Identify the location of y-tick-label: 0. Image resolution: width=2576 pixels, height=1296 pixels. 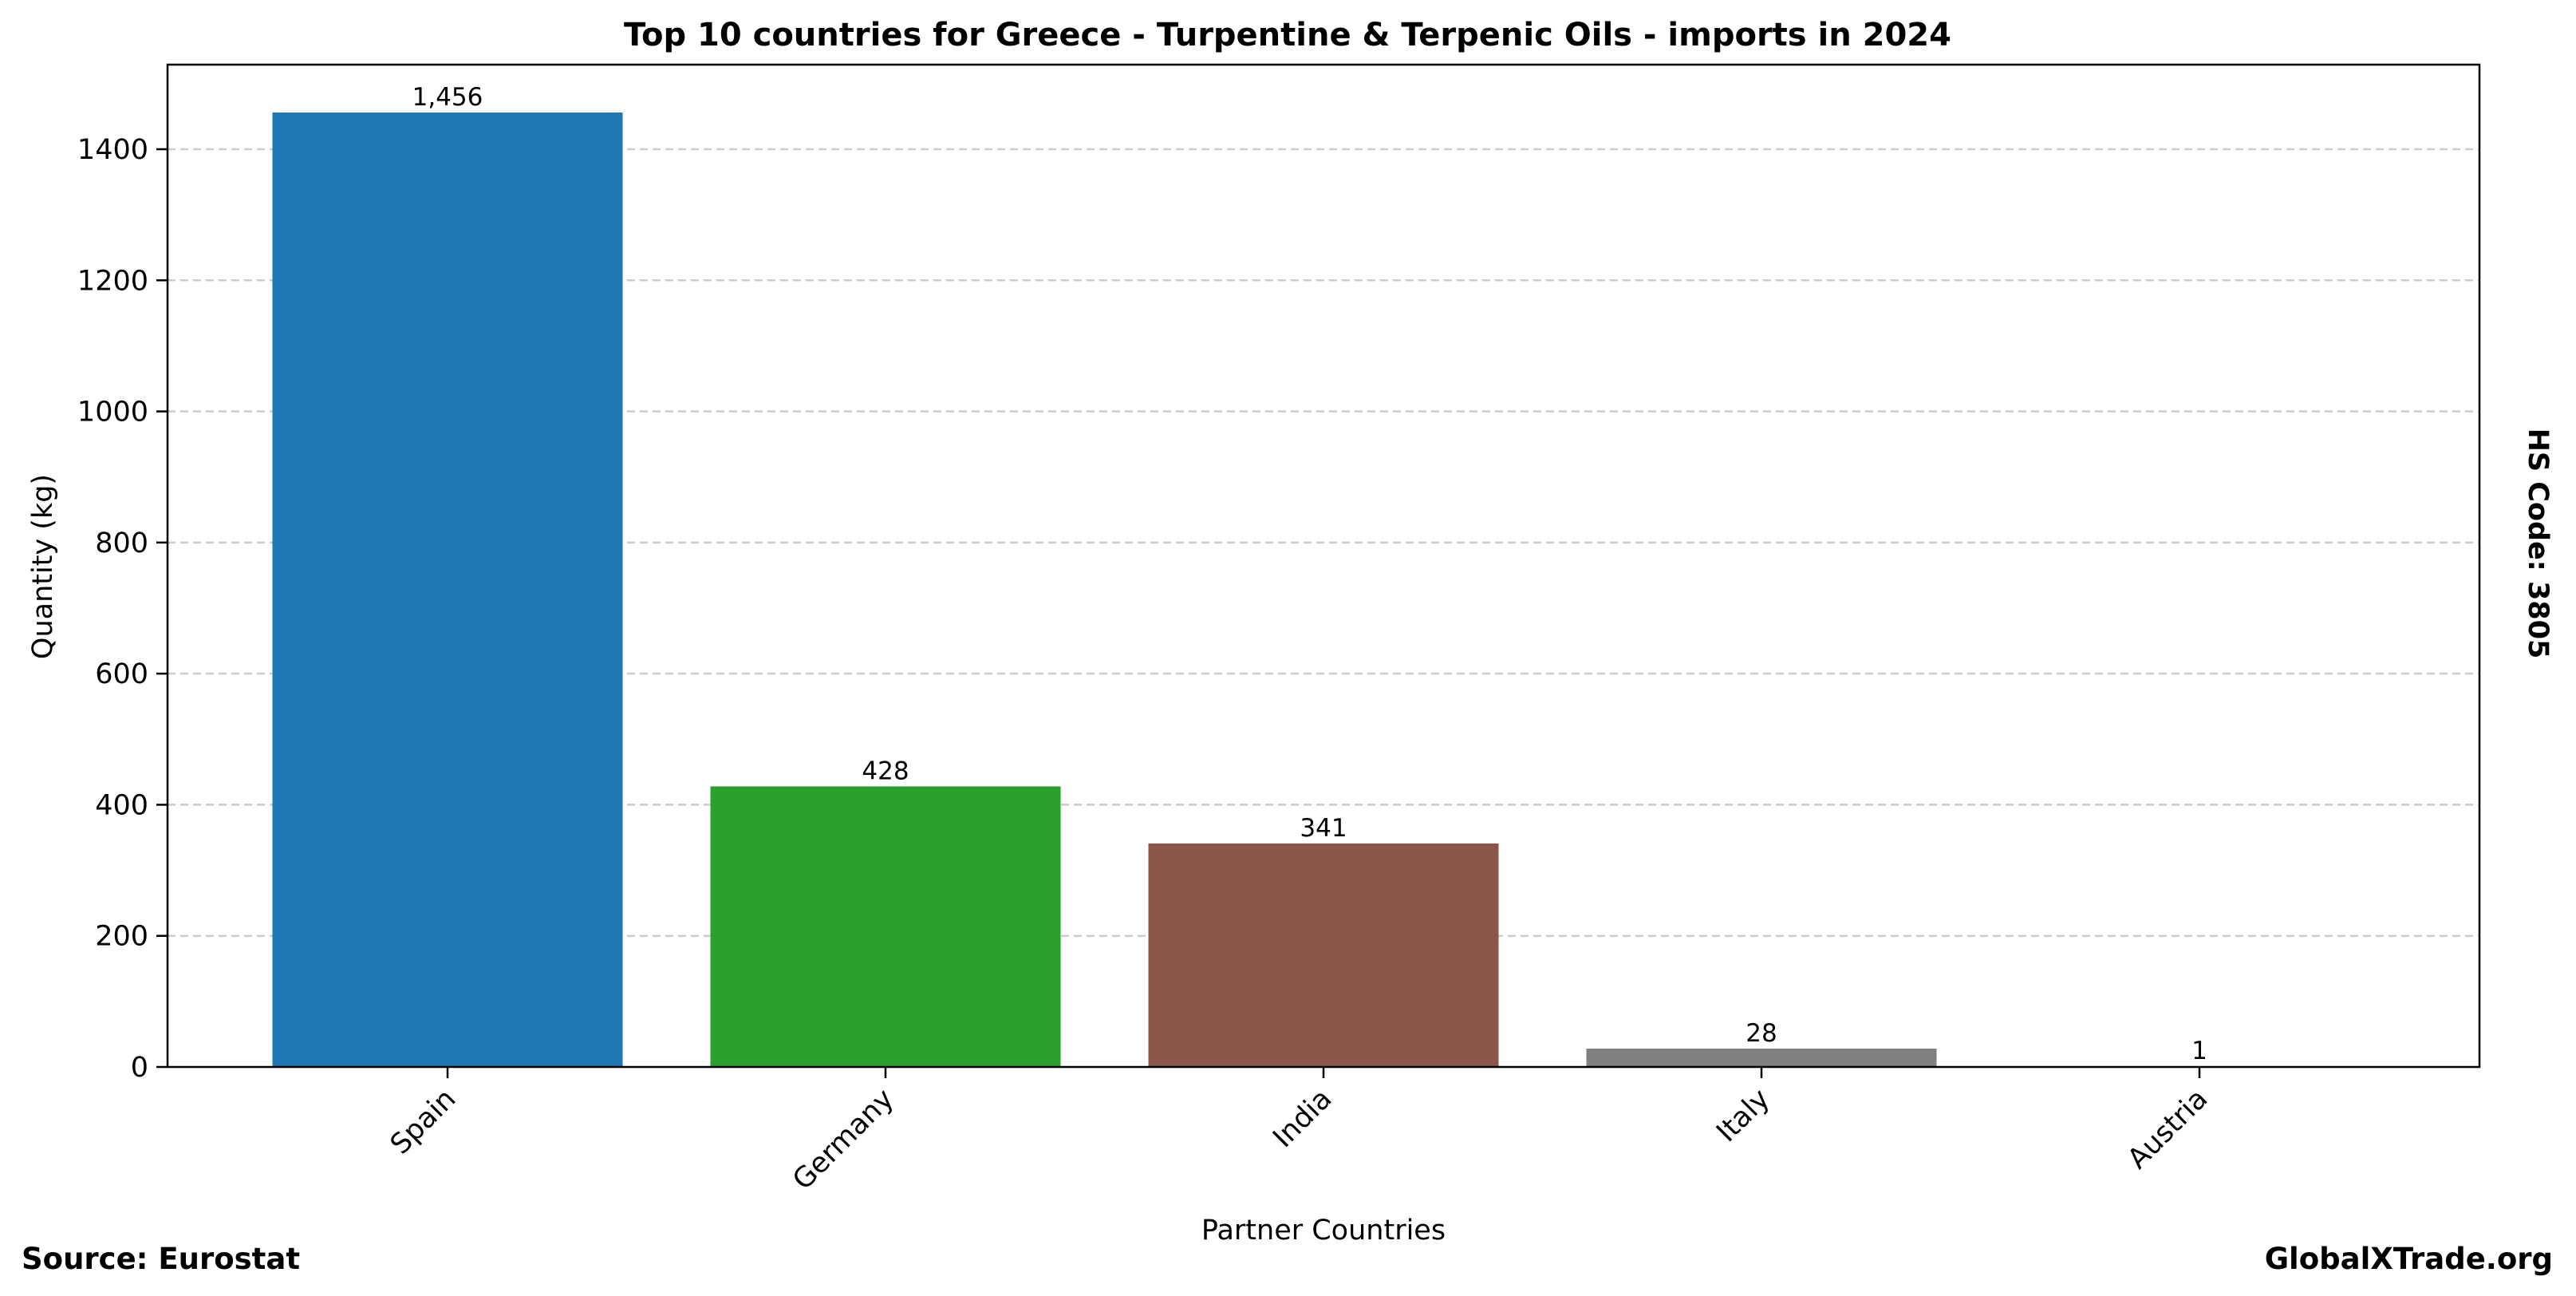
(140, 1068).